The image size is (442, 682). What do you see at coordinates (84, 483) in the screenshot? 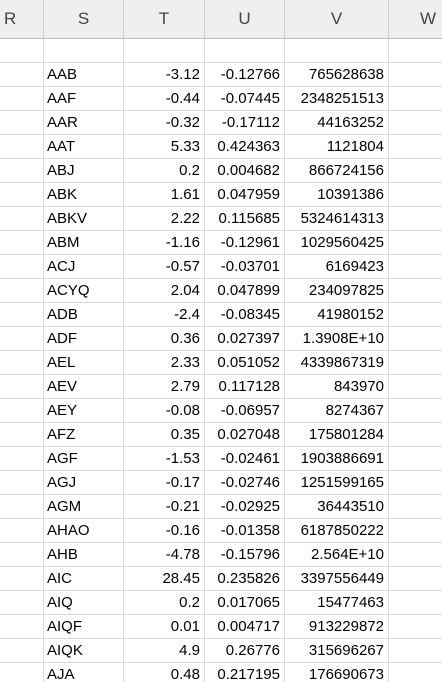
I see `cell-ticker: AGJ` at bounding box center [84, 483].